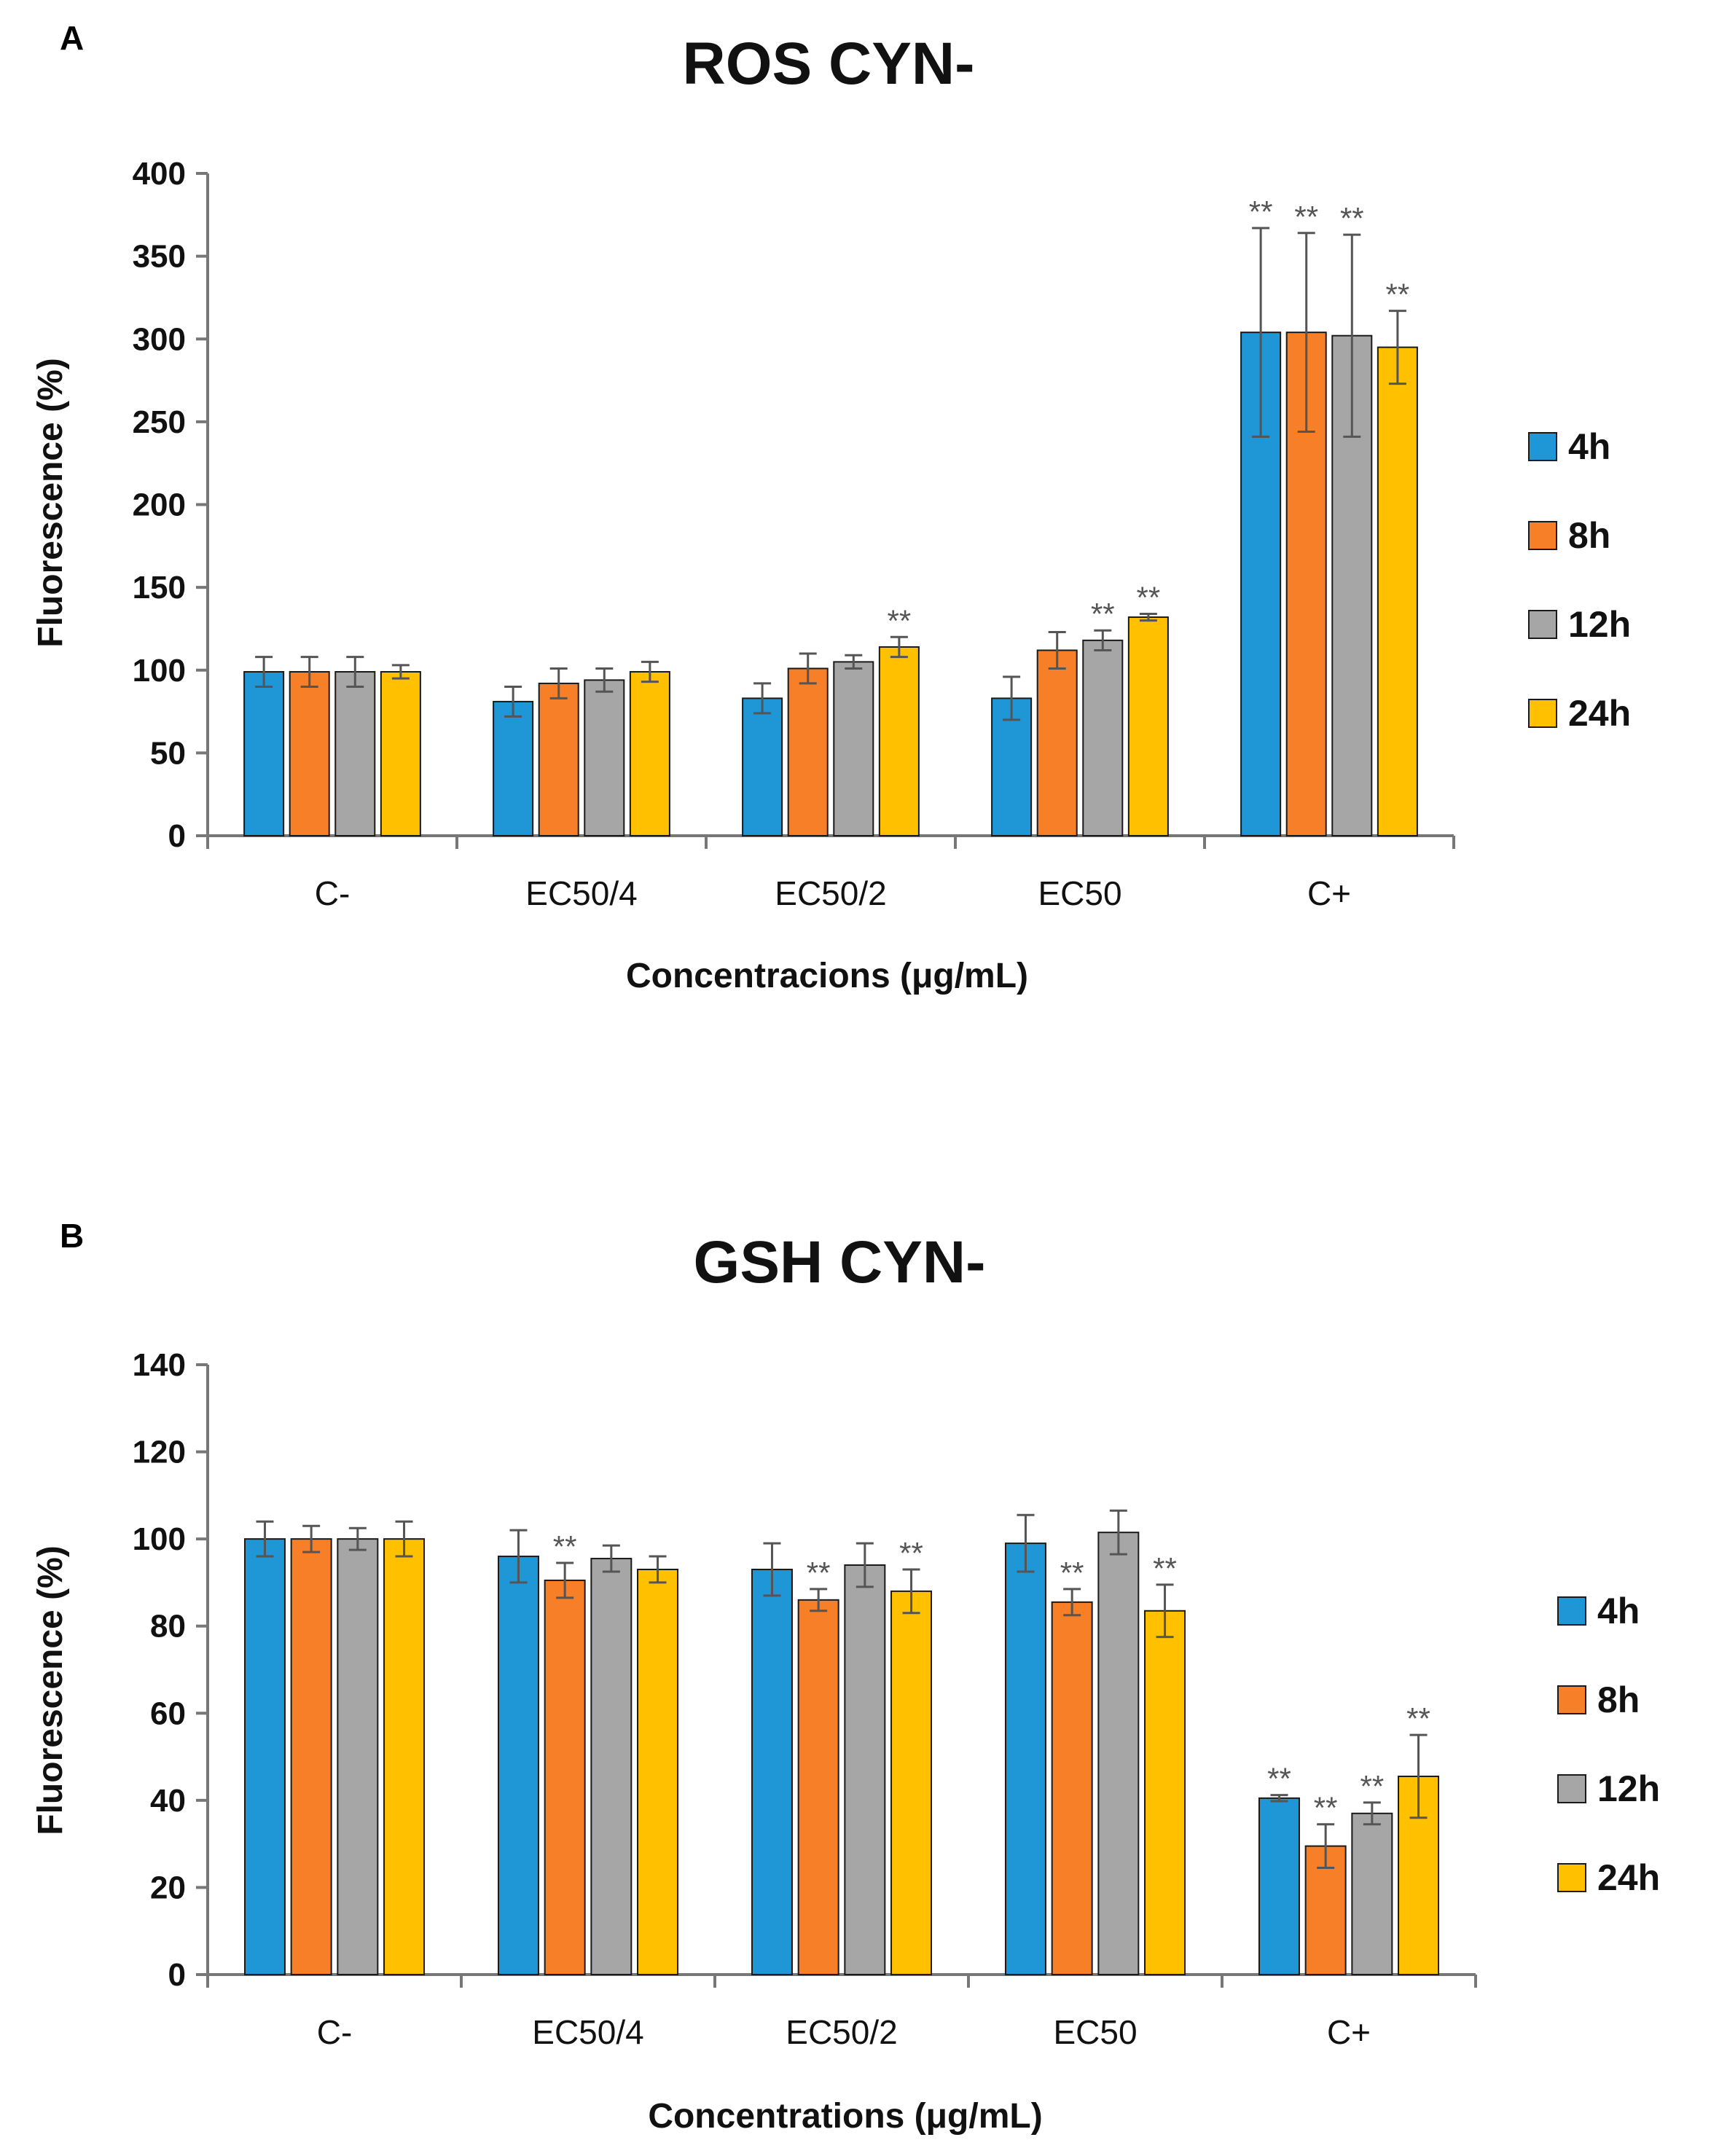  I want to click on panel-b-legend: 4h 8h 12h 24h, so click(1609, 1744).